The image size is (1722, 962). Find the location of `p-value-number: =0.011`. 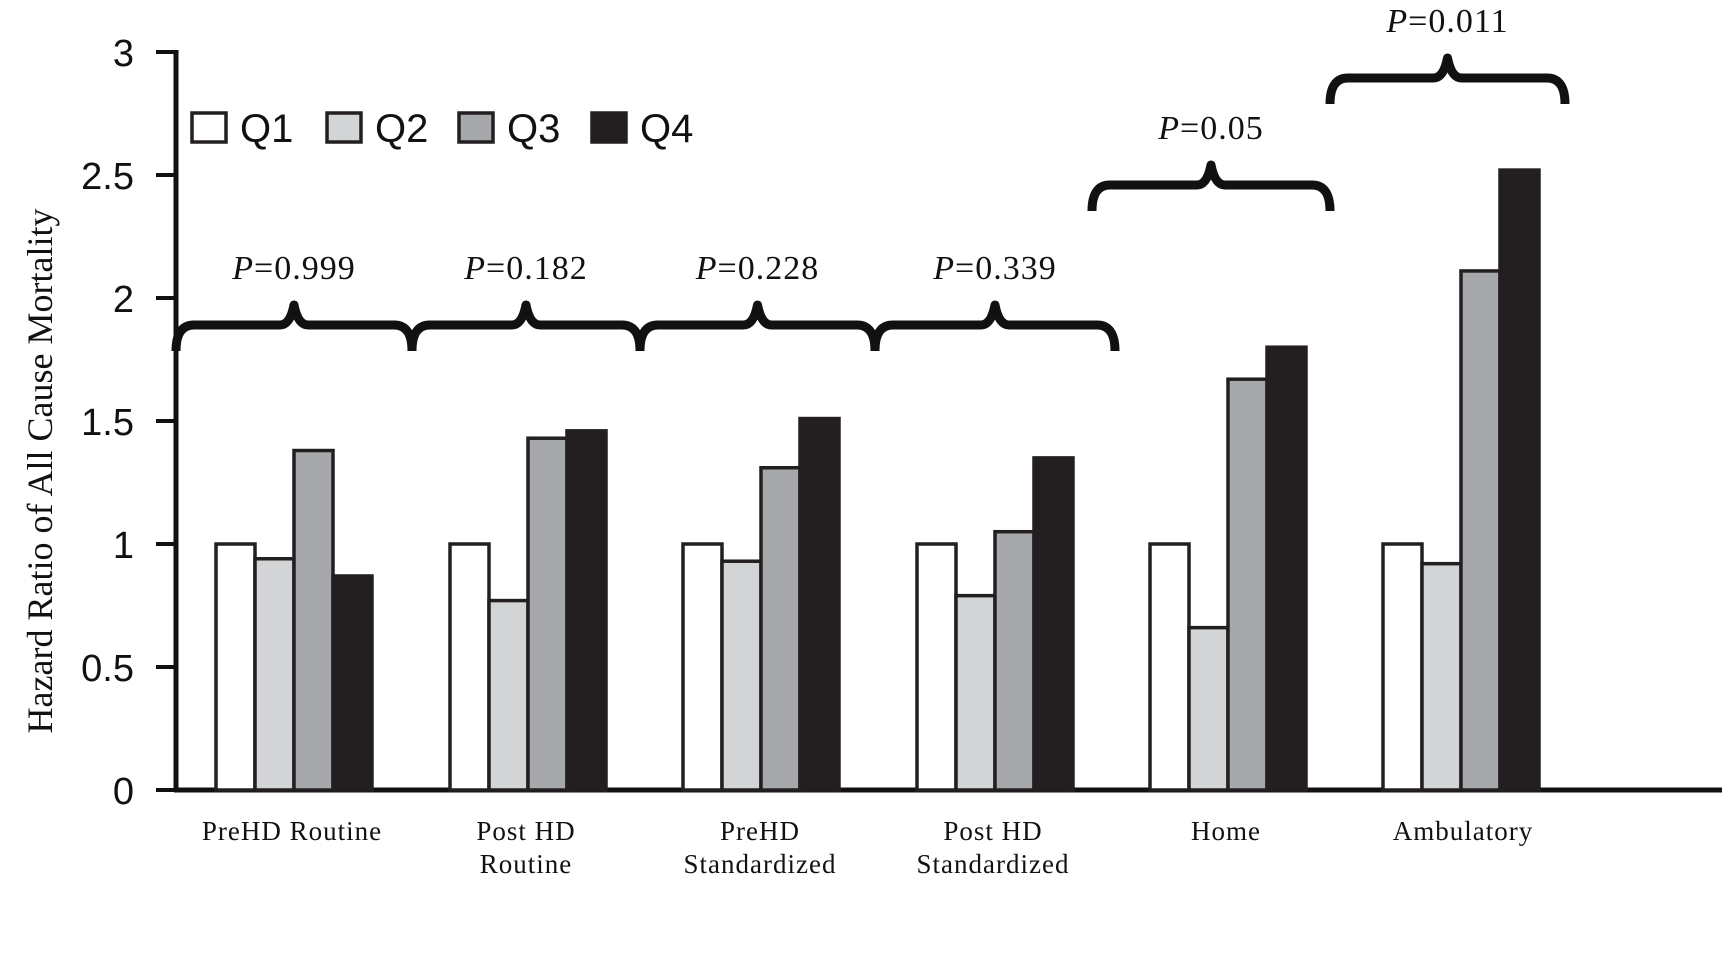

p-value-number: =0.011 is located at coordinates (1458, 21).